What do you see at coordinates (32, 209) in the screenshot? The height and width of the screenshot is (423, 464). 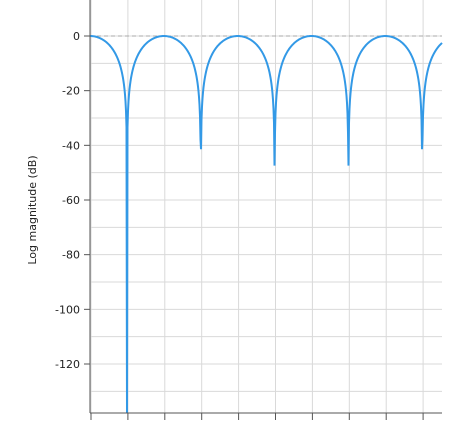 I see `y-axis-title: Log magnitude (dB)` at bounding box center [32, 209].